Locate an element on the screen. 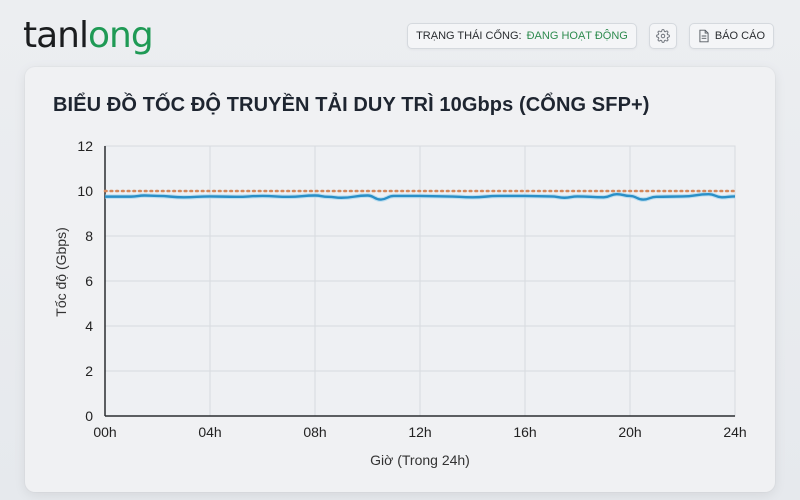 Image resolution: width=800 pixels, height=500 pixels. y-tick-label: 2 is located at coordinates (89, 371).